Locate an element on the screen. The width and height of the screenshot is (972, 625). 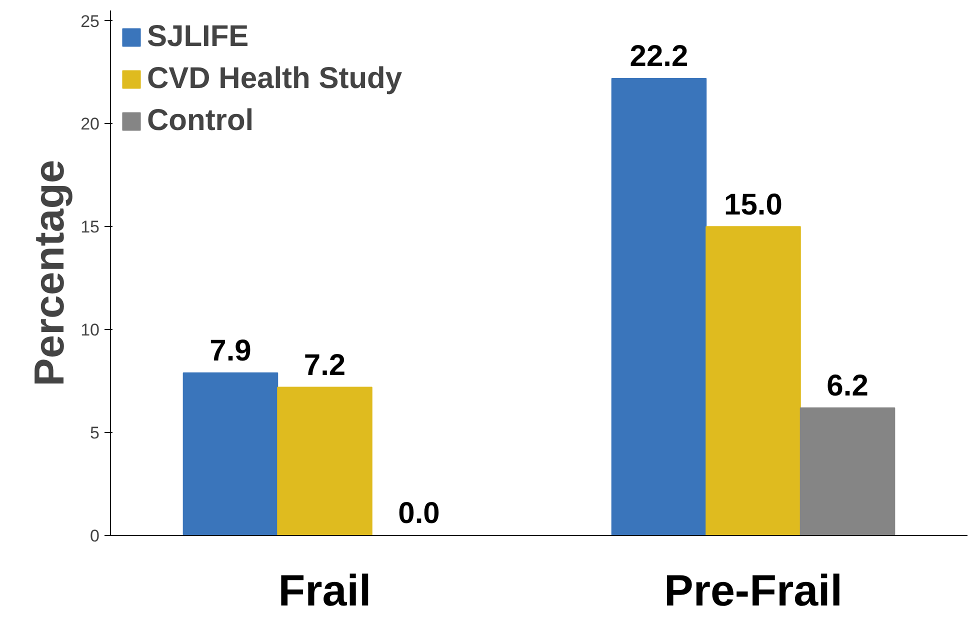
legend-label: Control is located at coordinates (200, 121).